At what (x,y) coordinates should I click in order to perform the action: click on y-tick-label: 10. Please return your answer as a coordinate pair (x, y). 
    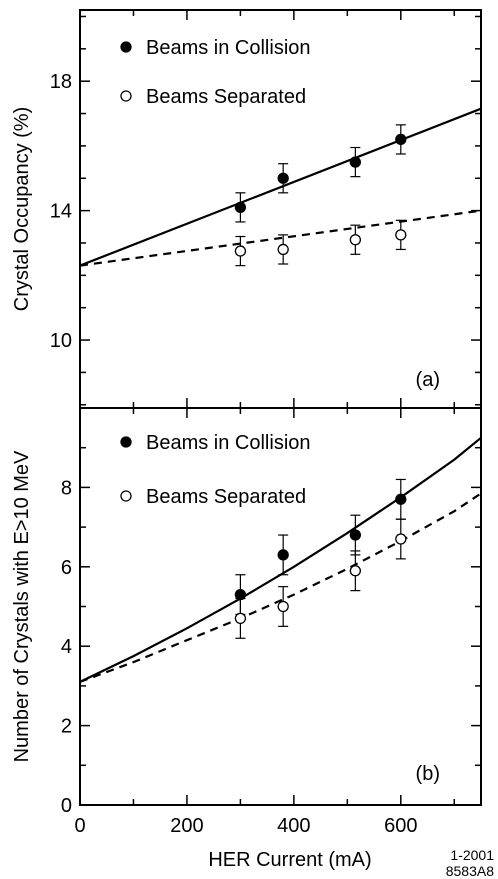
    Looking at the image, I should click on (61, 341).